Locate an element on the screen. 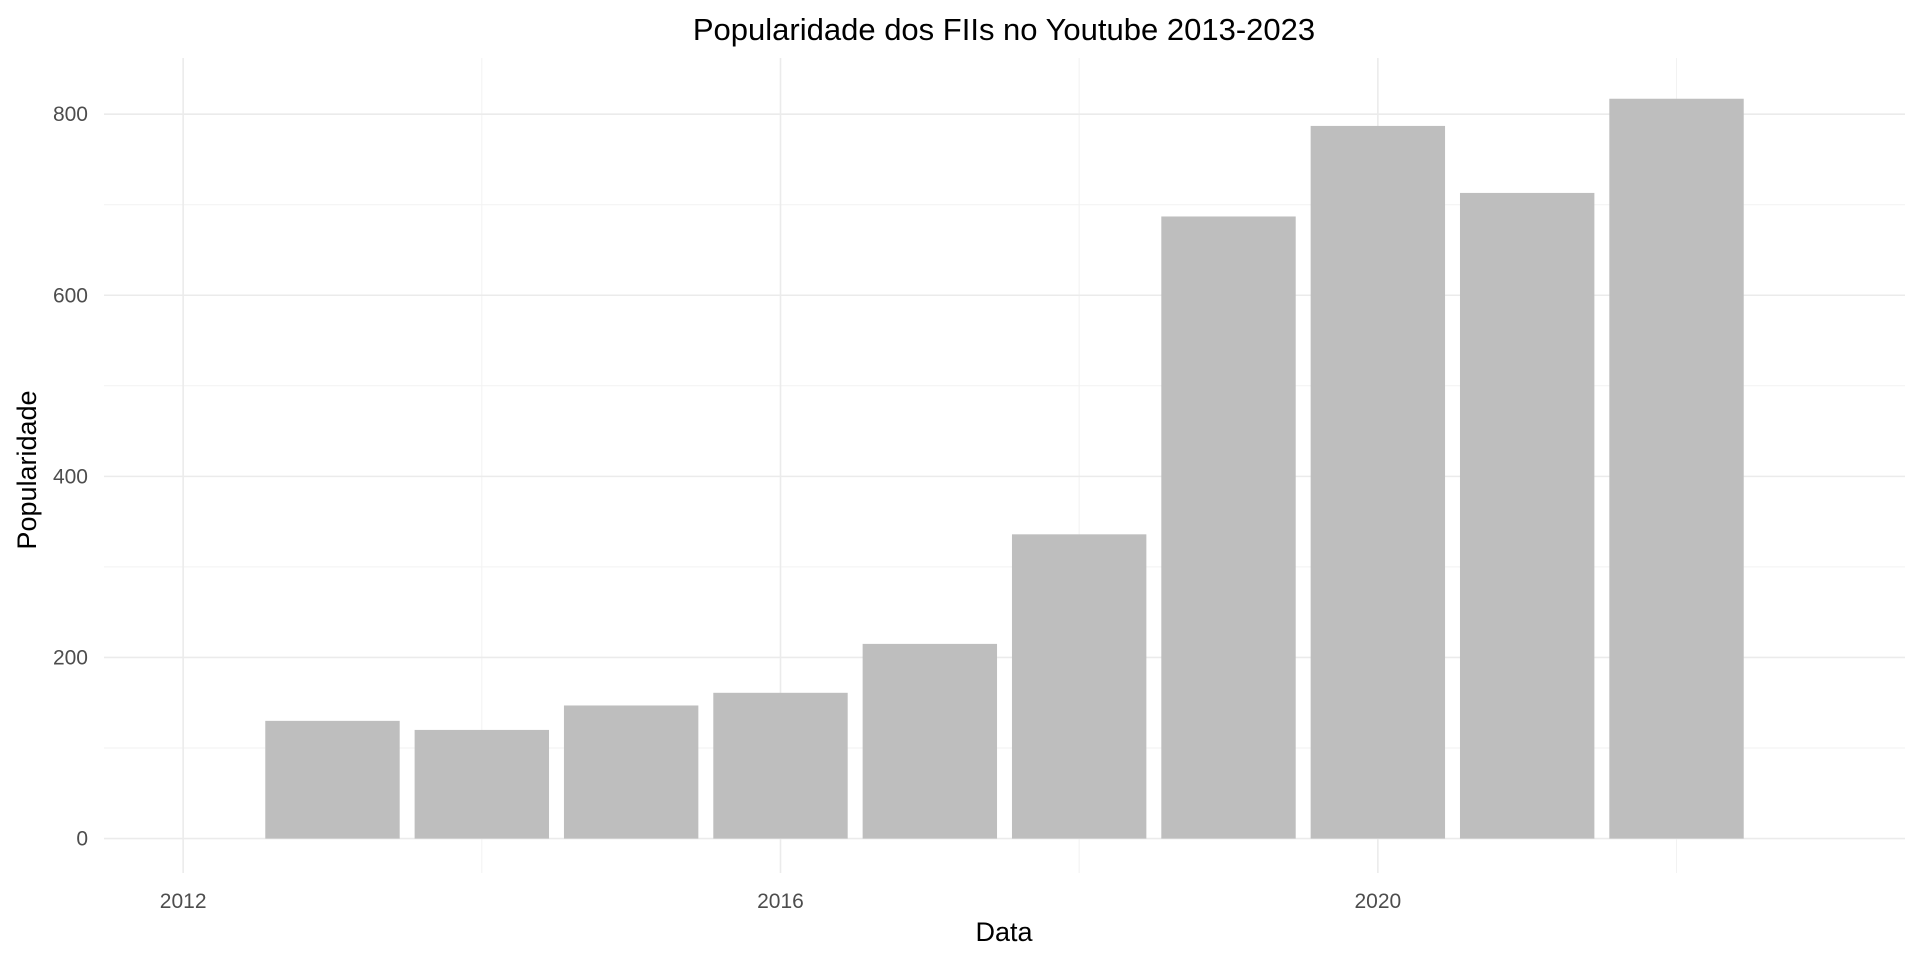 The width and height of the screenshot is (1920, 965). bar-2014 is located at coordinates (482, 784).